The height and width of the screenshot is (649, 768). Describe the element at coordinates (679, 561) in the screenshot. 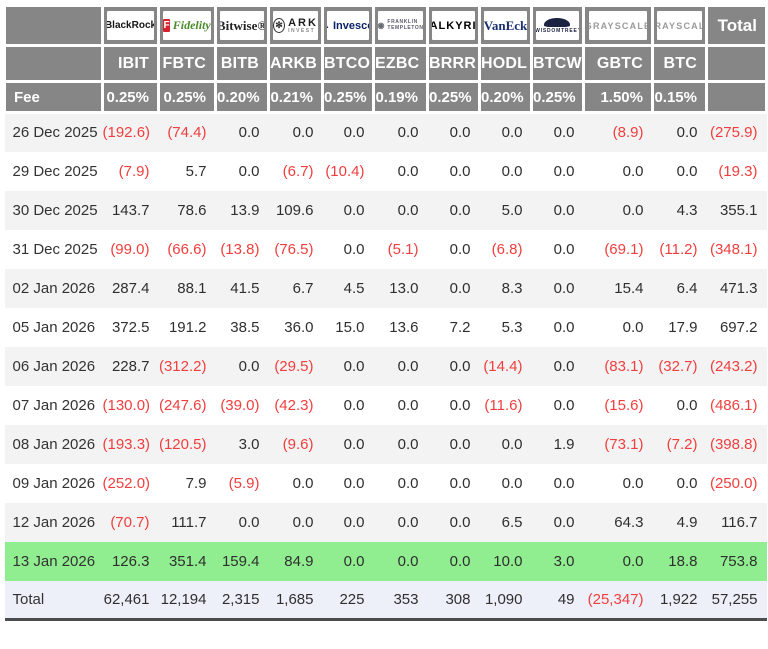

I see `flow-value: 18.8` at that location.